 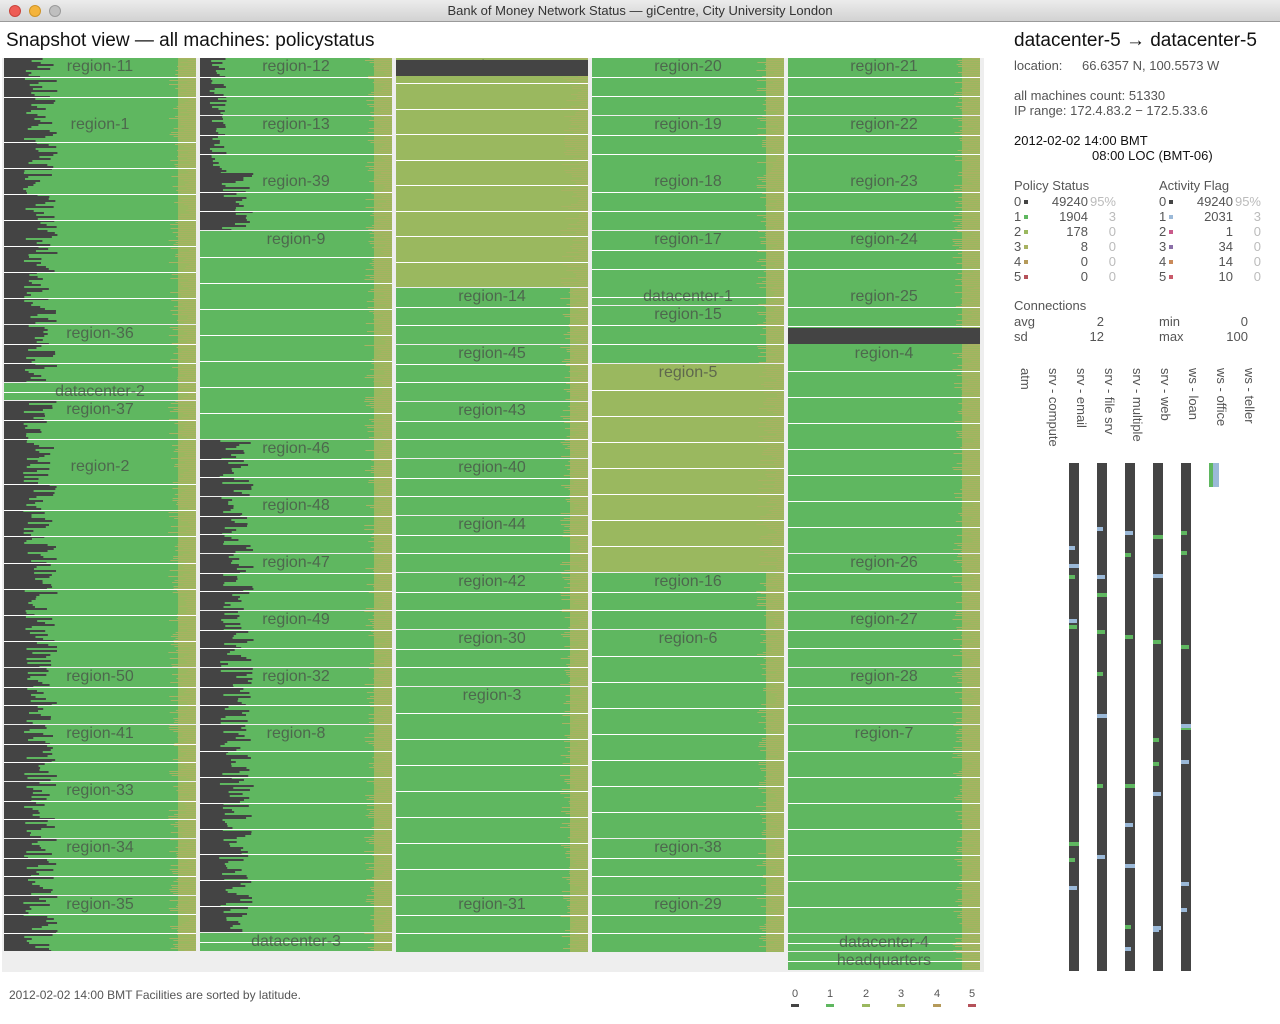 I want to click on facility-region-4: region-4, so click(x=884, y=449).